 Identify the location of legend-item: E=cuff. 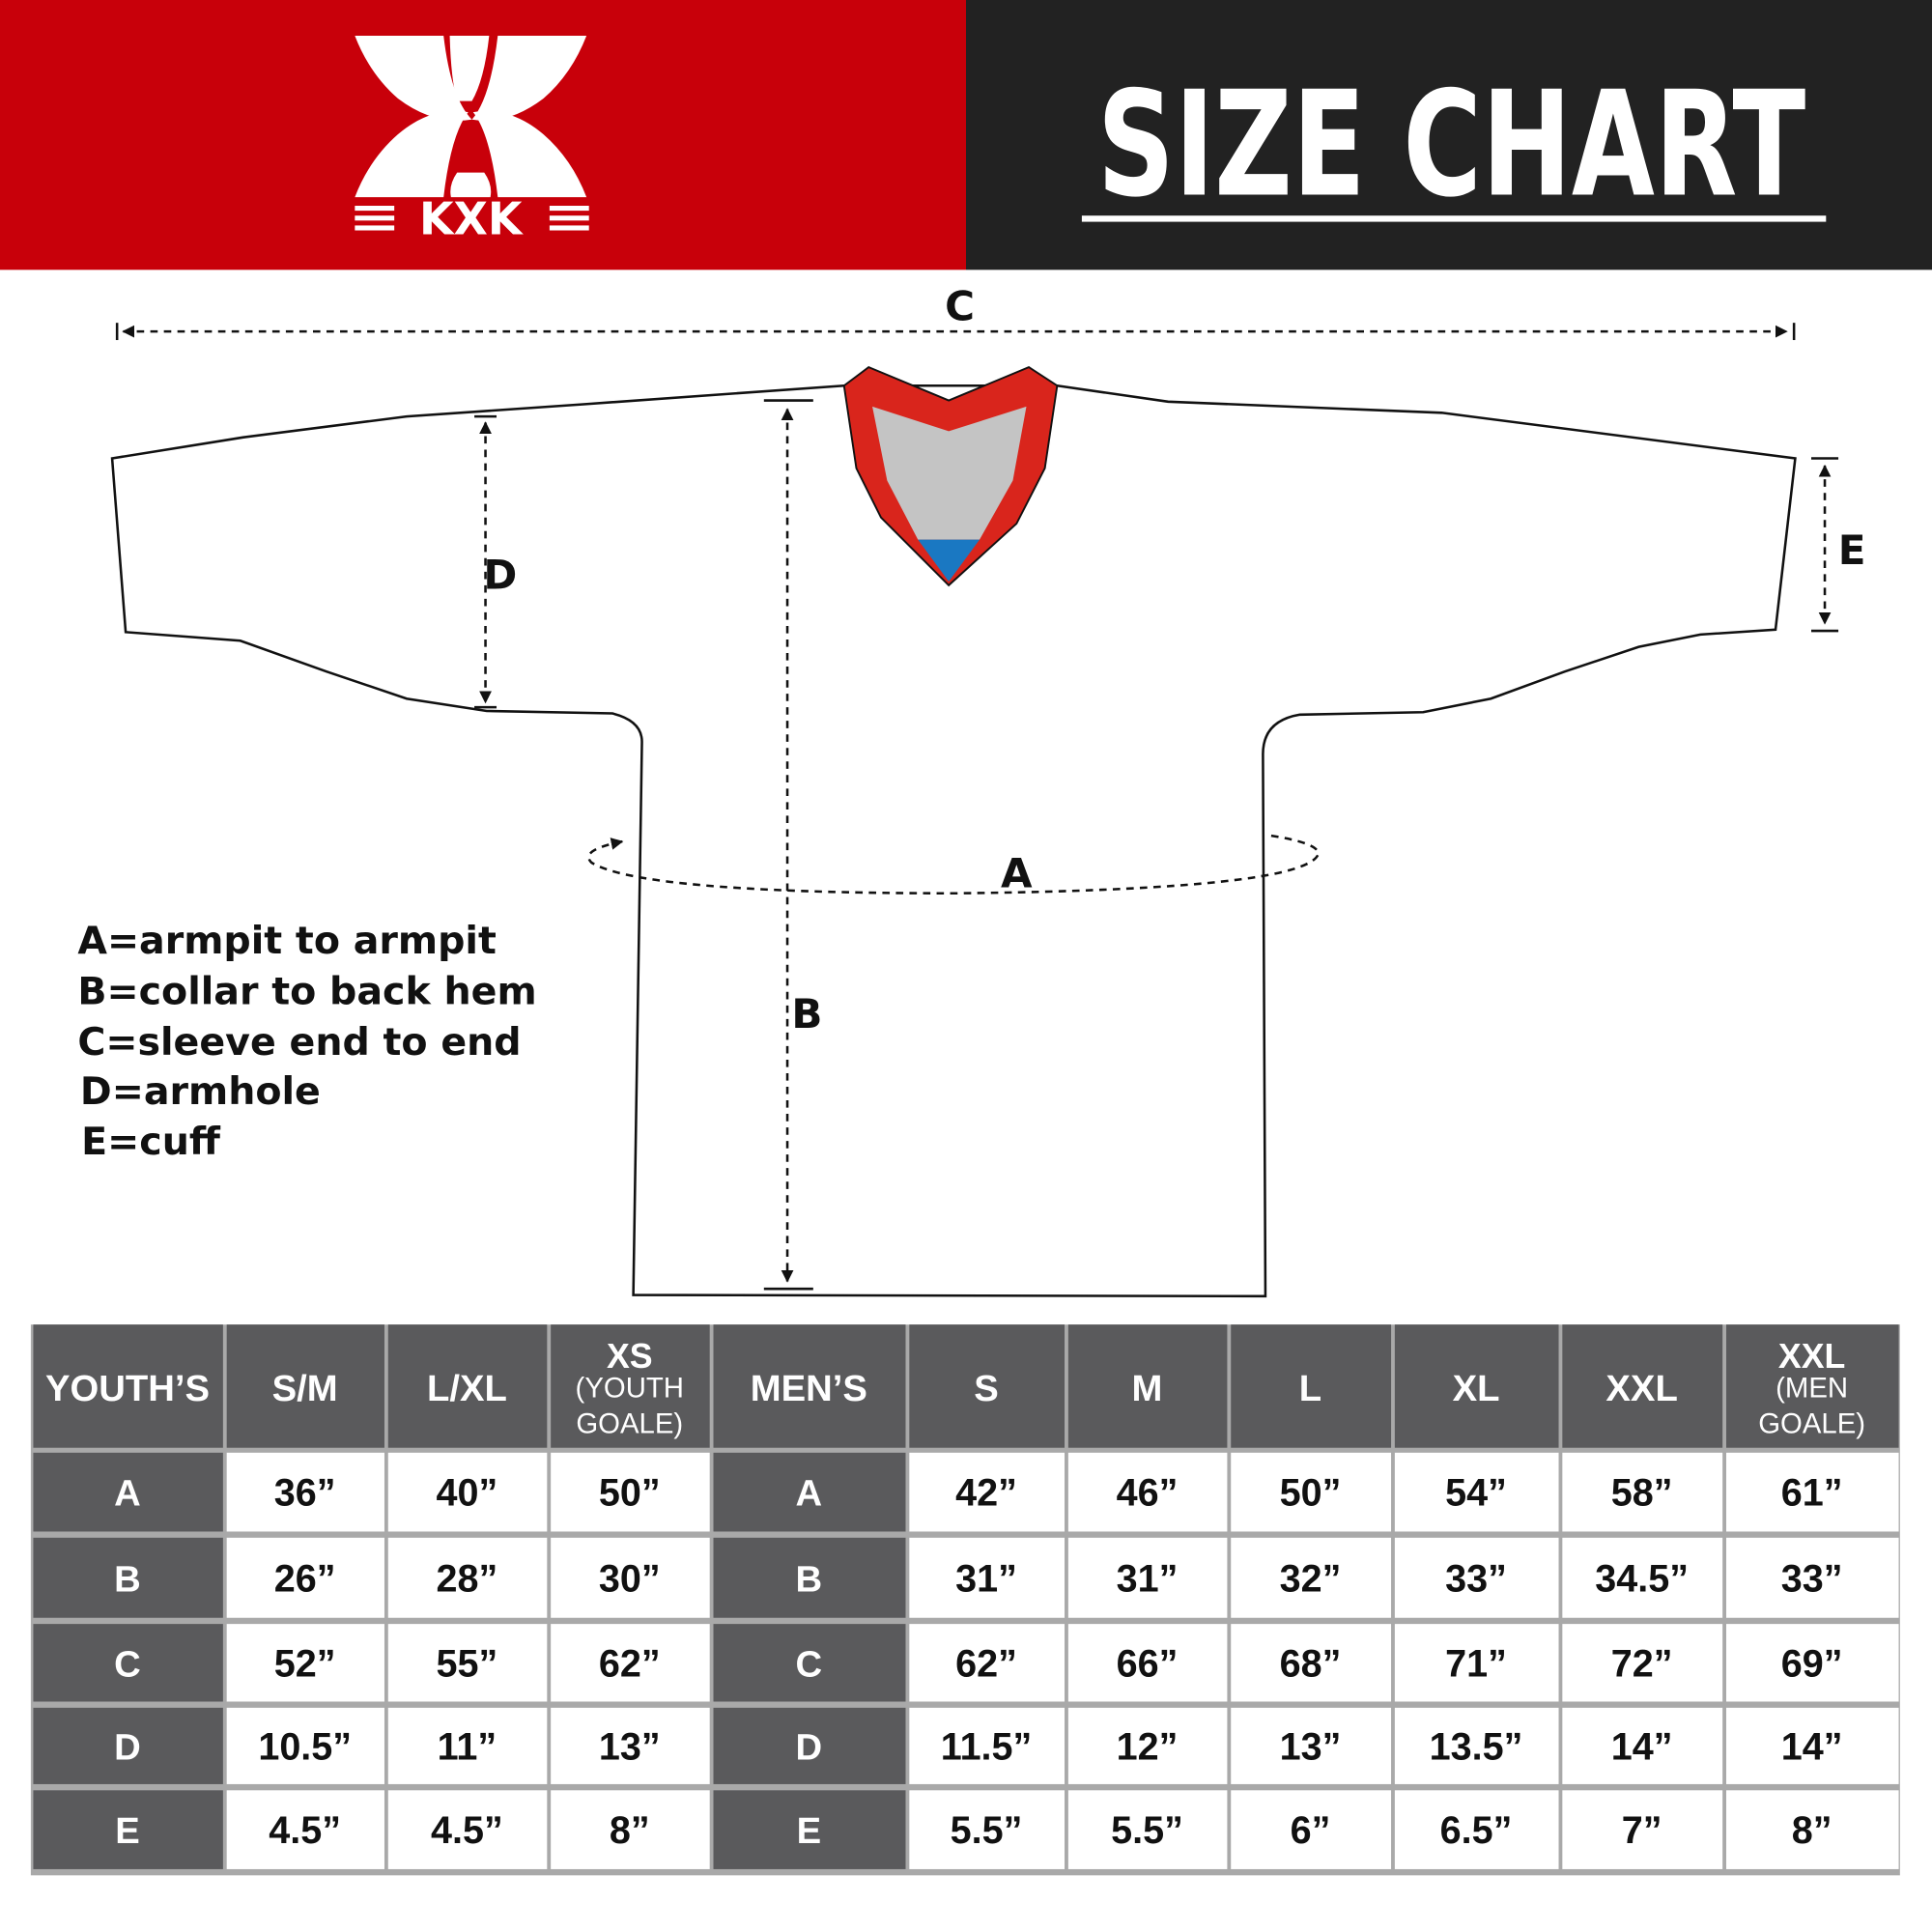
(151, 1142).